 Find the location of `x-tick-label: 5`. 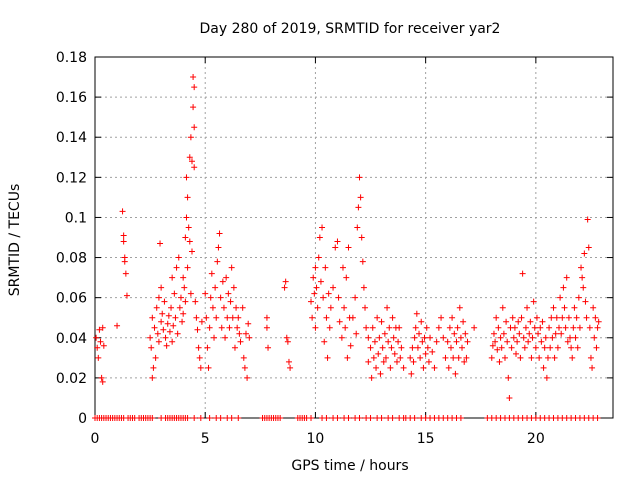

x-tick-label: 5 is located at coordinates (205, 439).